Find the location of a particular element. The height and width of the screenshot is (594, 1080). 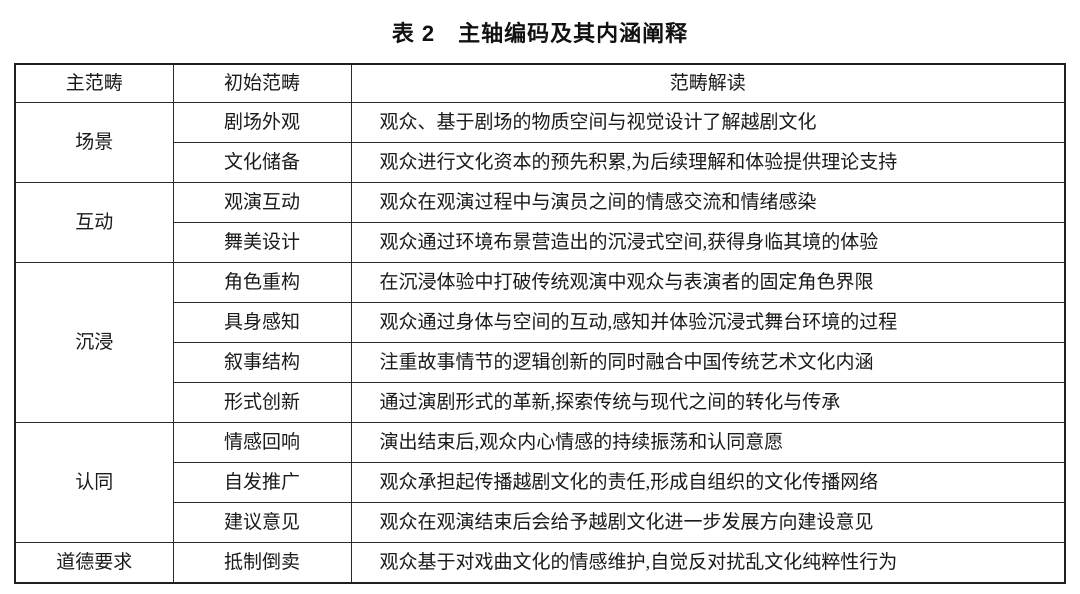

table-title: 表 2 主轴编码及其内涵阐释 is located at coordinates (540, 33).